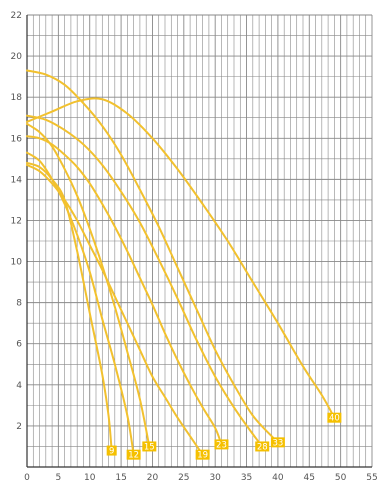 This screenshot has width=379, height=485. I want to click on y-tick-label: 8, so click(19, 304).